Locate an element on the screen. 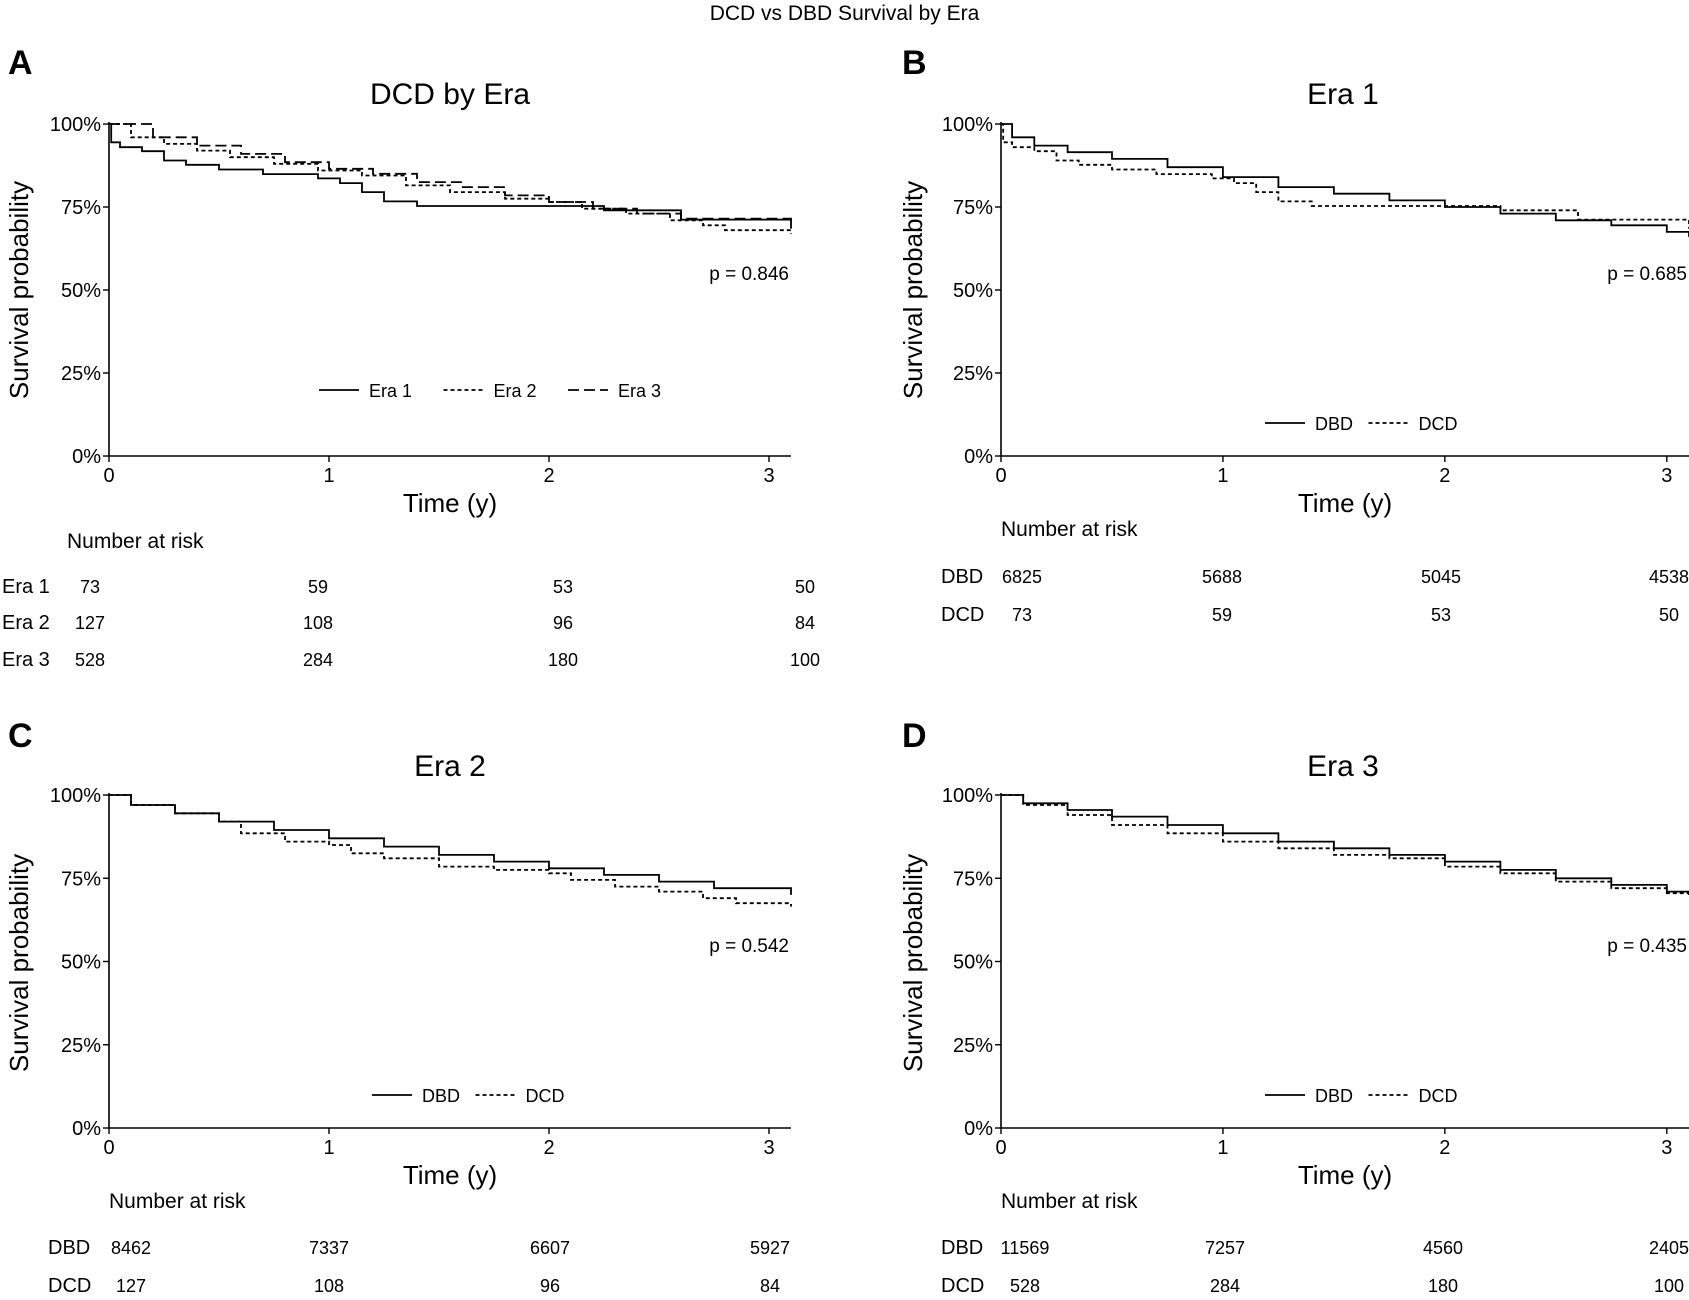 The image size is (1689, 1300). risk-table-cell: 4538 is located at coordinates (1669, 577).